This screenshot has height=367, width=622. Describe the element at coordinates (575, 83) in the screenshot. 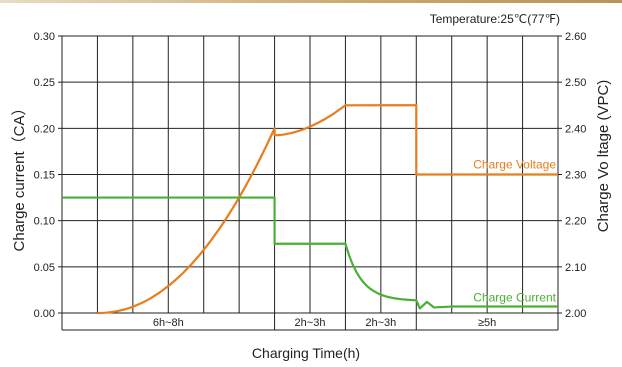

I see `y-tick-label-right: 2.50` at that location.